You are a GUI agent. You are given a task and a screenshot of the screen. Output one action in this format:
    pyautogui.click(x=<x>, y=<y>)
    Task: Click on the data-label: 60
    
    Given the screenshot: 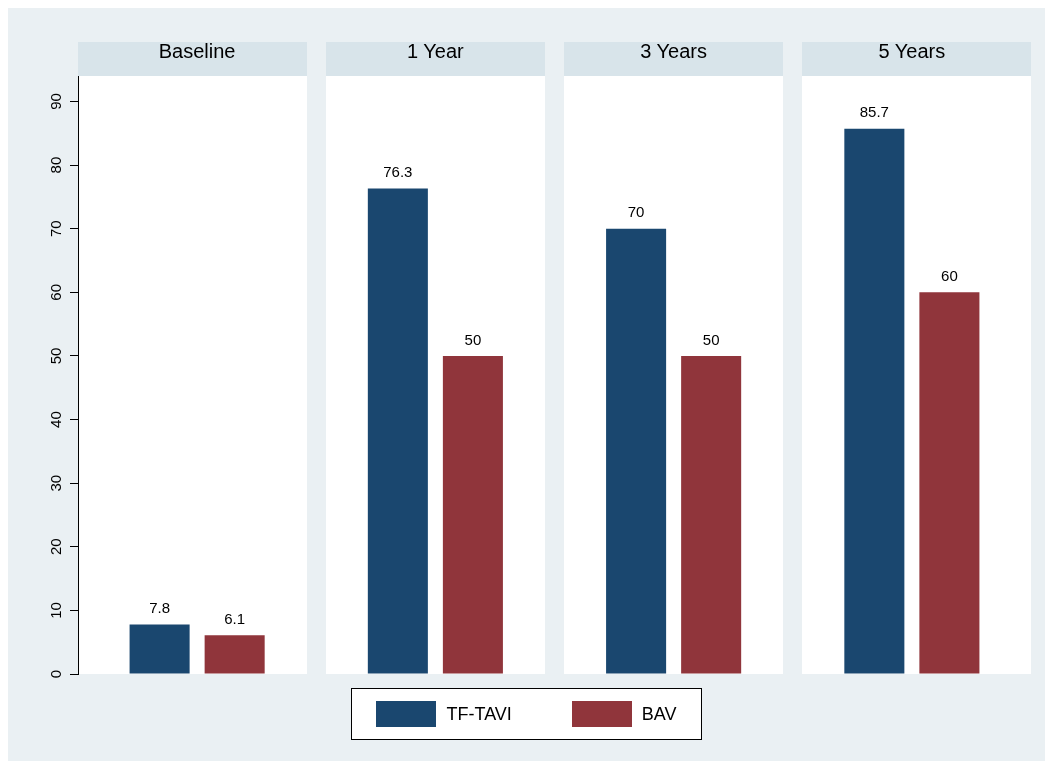 What is the action you would take?
    pyautogui.click(x=949, y=275)
    